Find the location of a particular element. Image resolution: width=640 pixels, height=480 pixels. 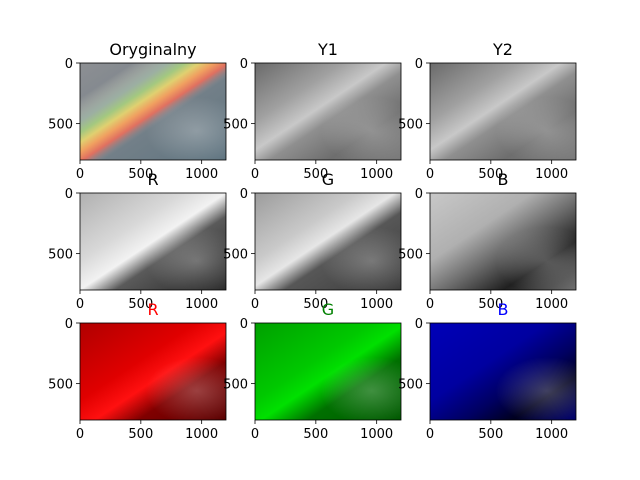

panel-g-gray: G 0 500 1000 0 500 is located at coordinates (312, 241).